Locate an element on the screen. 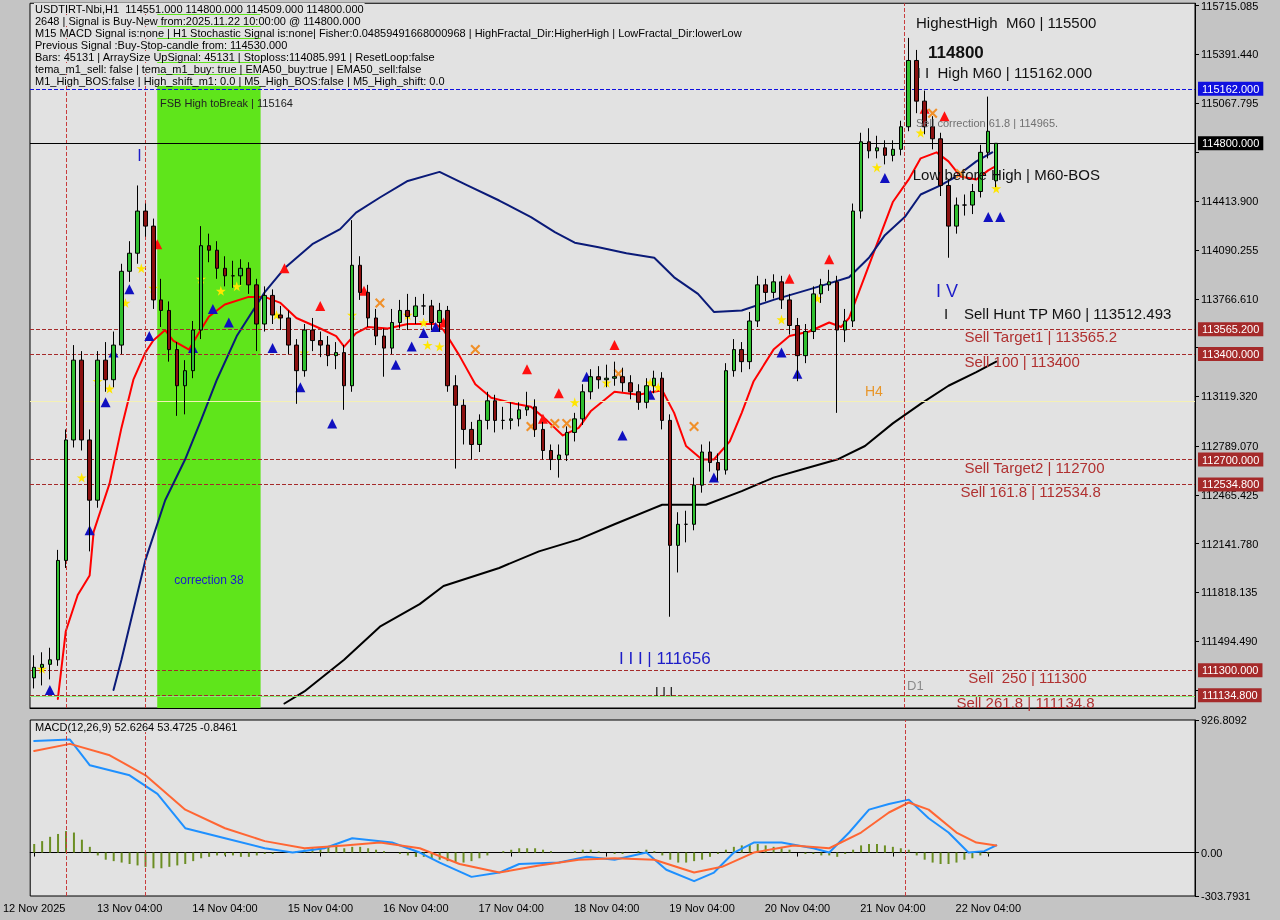  annotation: I I I is located at coordinates (664, 691).